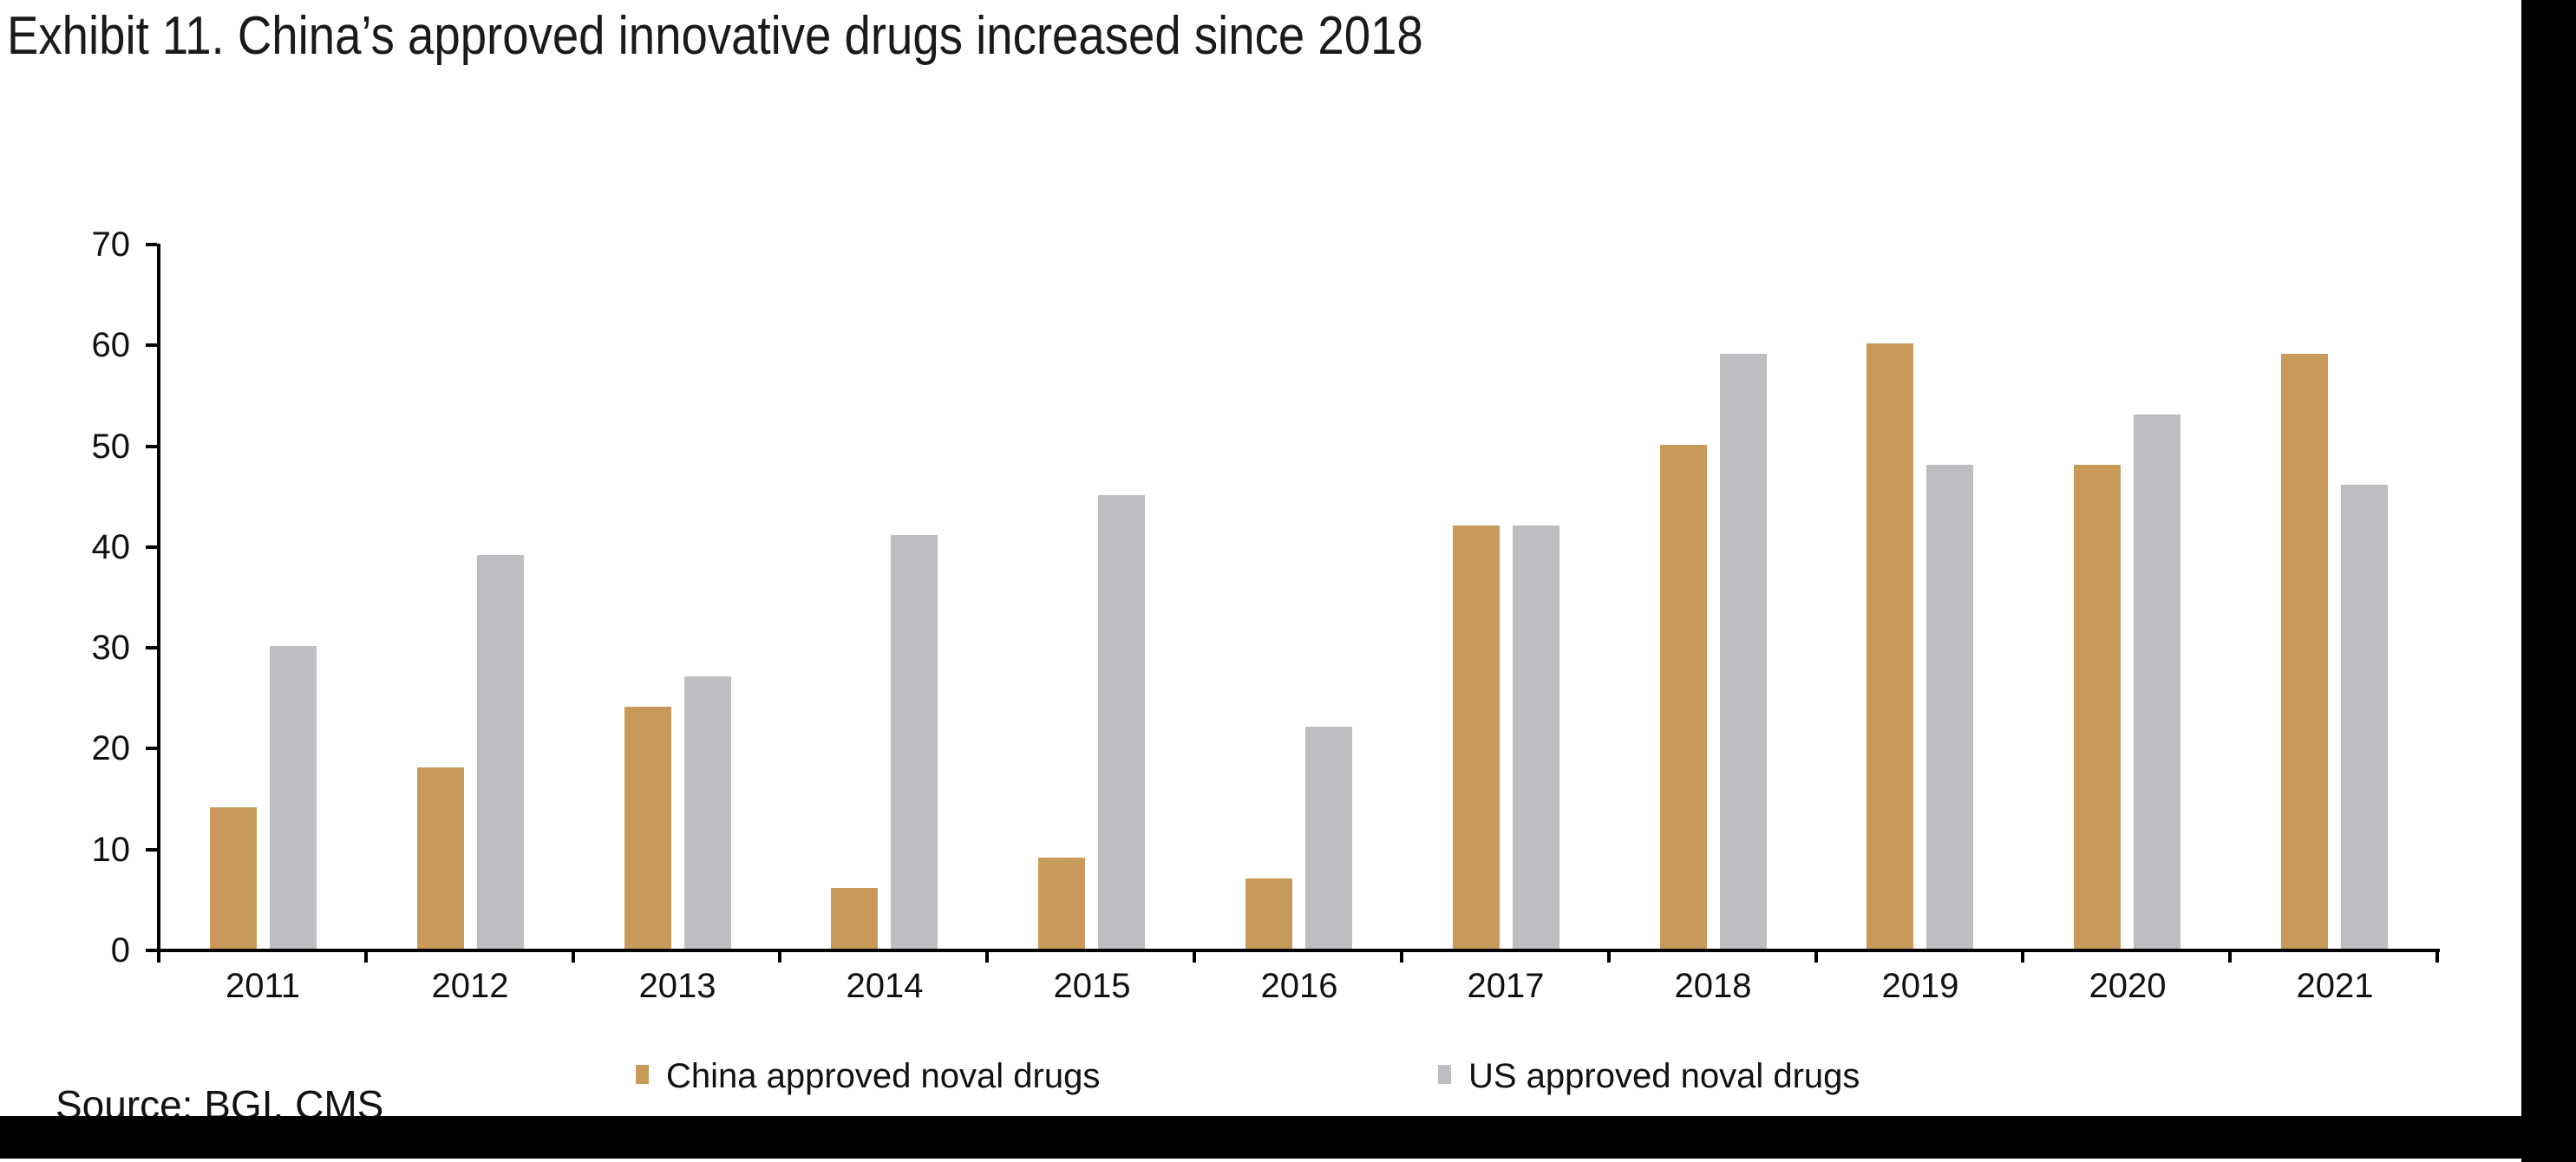  I want to click on x-category-label: 2014, so click(885, 986).